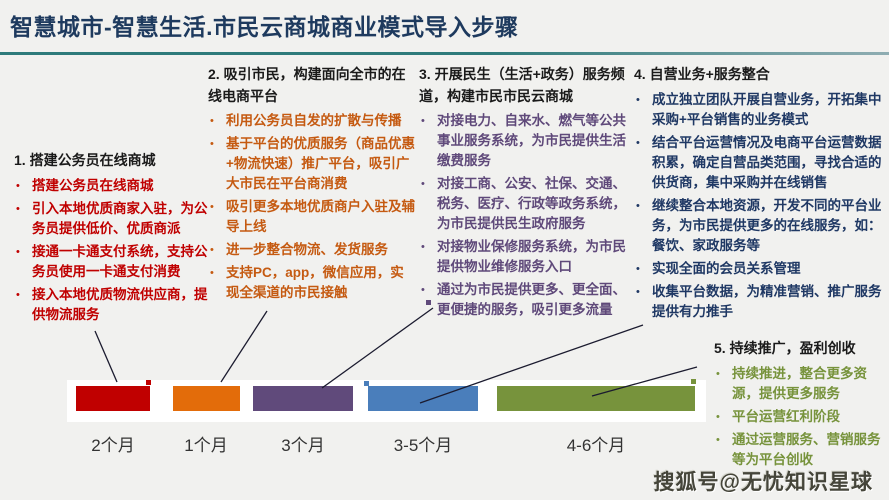  I want to click on handle-square-purple, so click(428, 302).